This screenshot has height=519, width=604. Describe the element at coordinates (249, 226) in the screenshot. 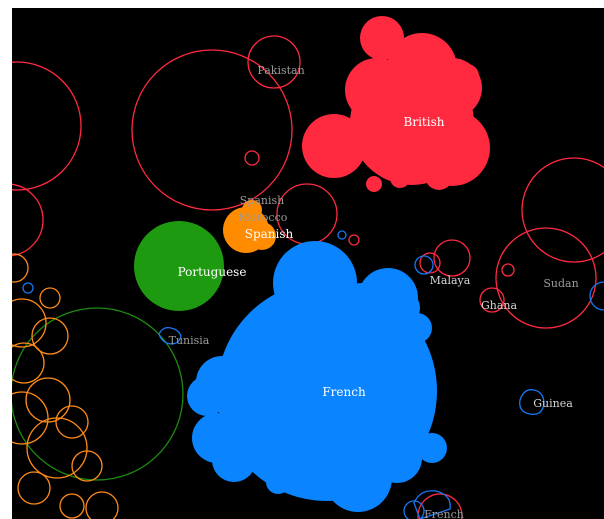

I see `spanish-bubble` at that location.